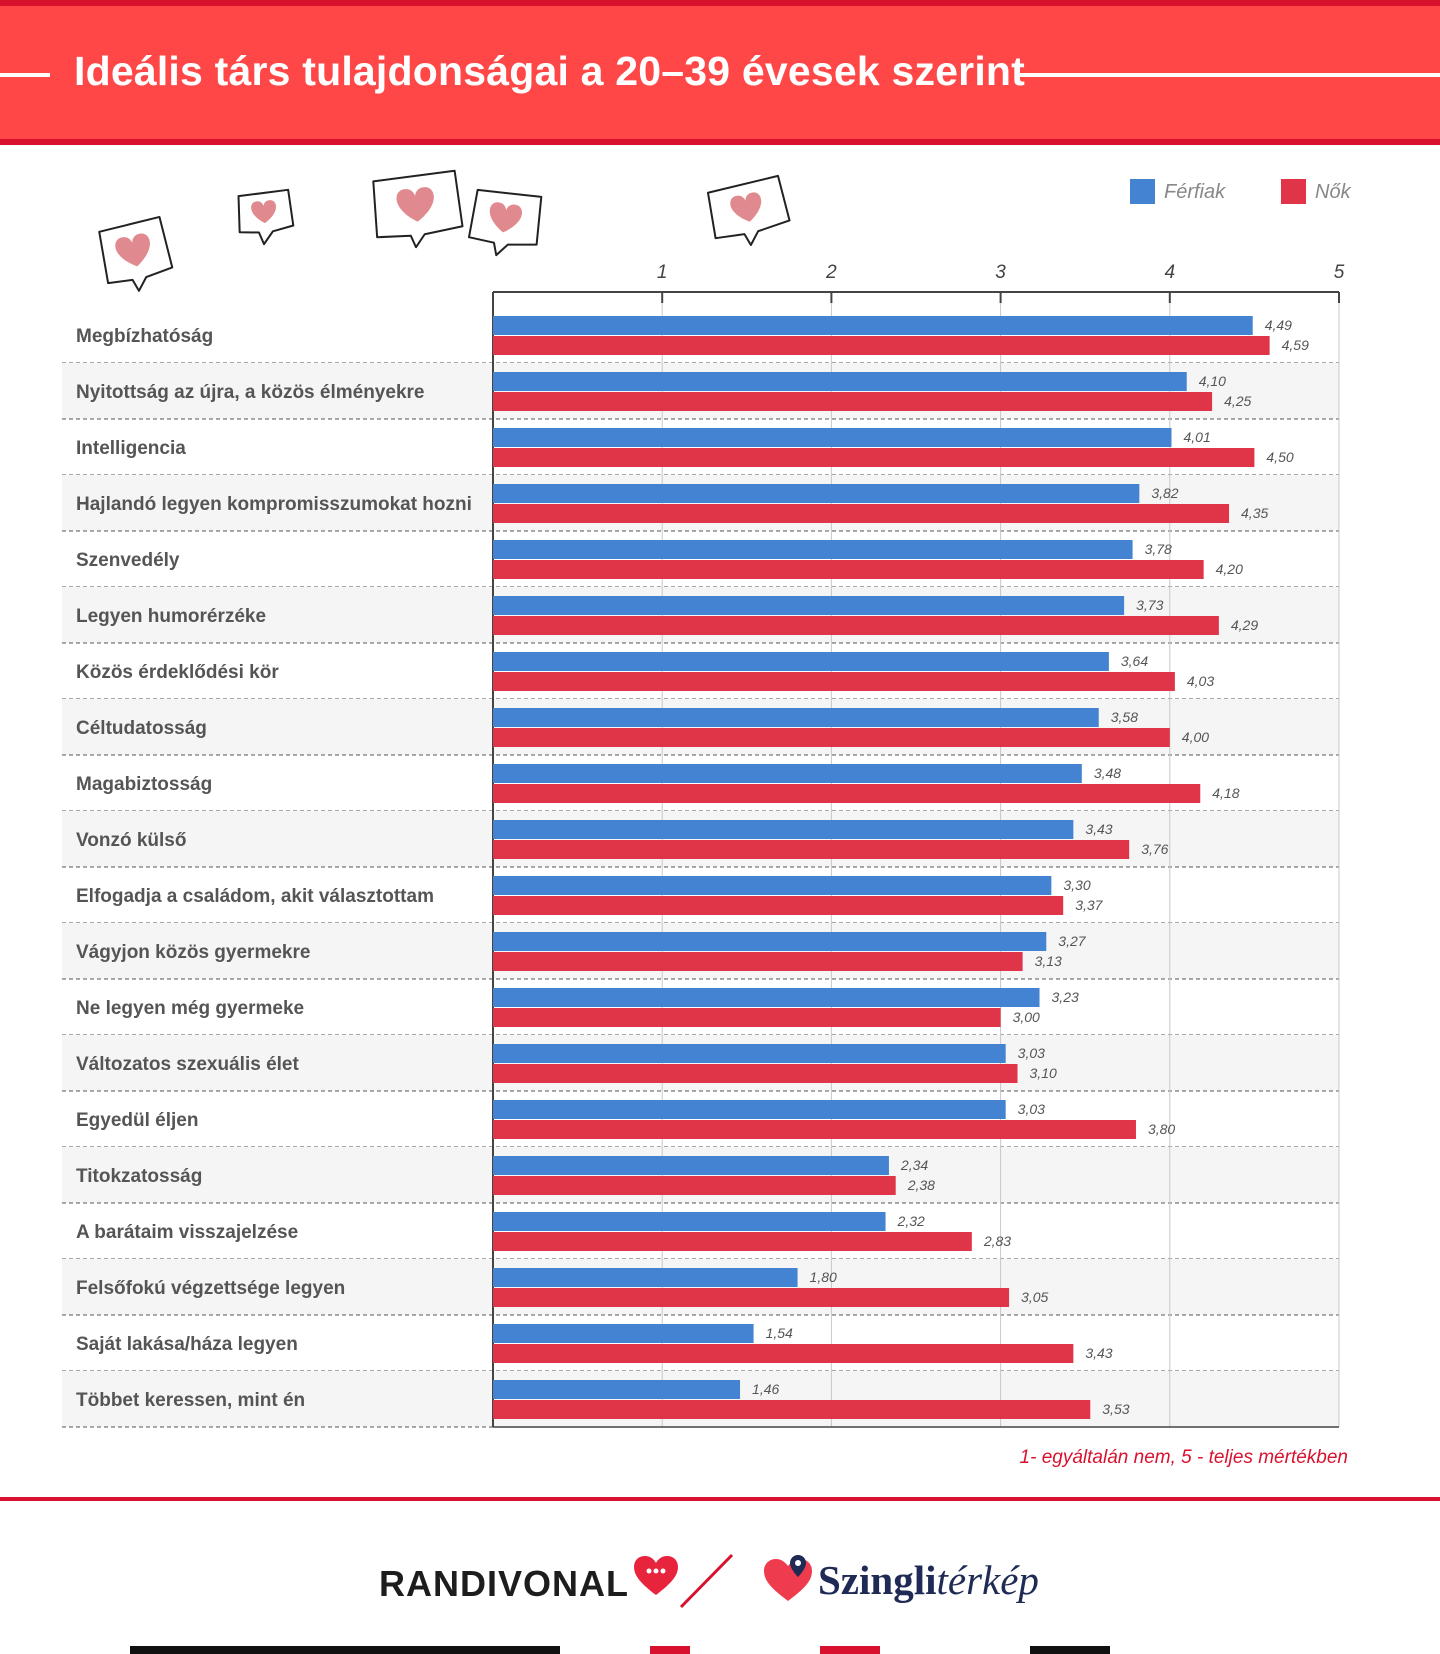 The image size is (1440, 1654). Describe the element at coordinates (1212, 381) in the screenshot. I see `value-label: 4,10` at that location.